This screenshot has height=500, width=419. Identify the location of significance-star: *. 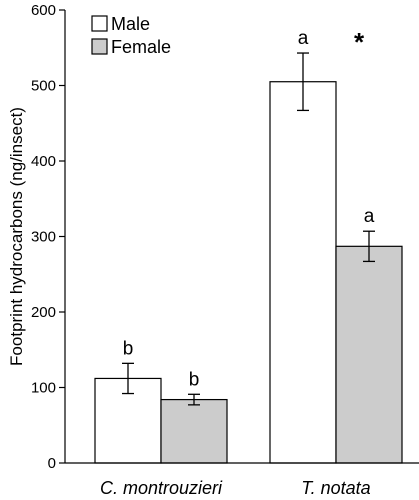
(359, 42).